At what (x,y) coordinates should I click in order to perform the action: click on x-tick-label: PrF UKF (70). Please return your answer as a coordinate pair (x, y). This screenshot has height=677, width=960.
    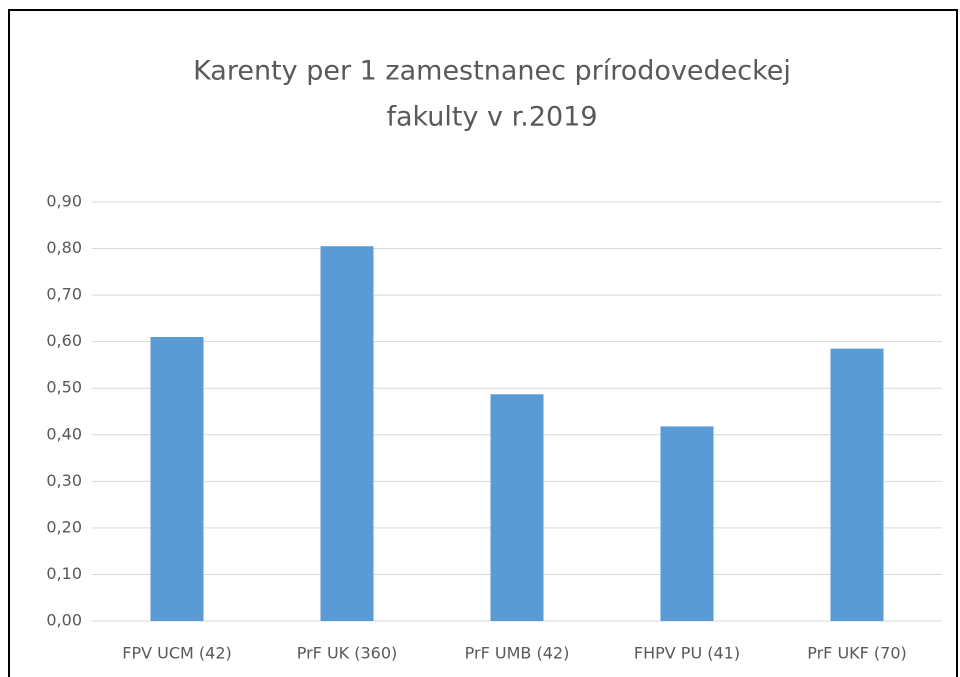
    Looking at the image, I should click on (857, 653).